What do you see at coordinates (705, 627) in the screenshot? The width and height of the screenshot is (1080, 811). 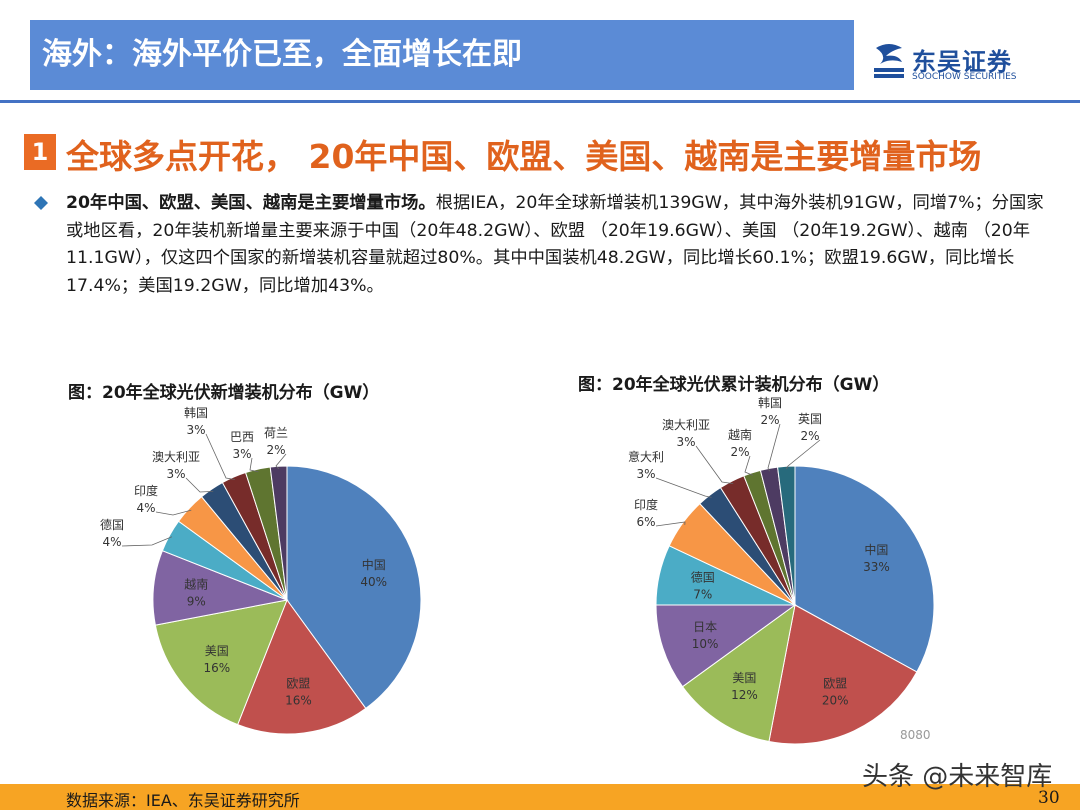 I see `slice-category-label: 日本` at bounding box center [705, 627].